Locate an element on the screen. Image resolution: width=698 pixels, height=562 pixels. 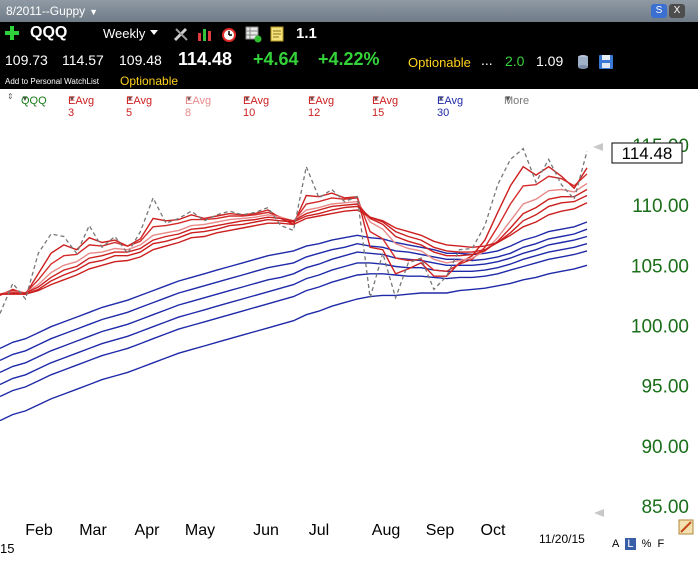
y-tick-label: 110.00 is located at coordinates (660, 206).